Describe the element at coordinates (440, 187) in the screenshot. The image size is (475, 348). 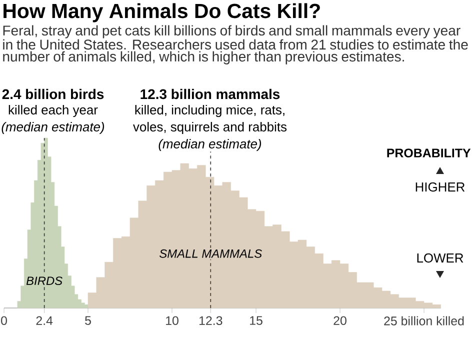
I see `annotation: HIGHER` at that location.